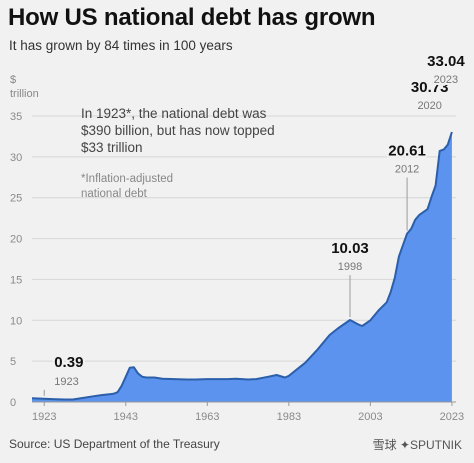 The width and height of the screenshot is (474, 463). What do you see at coordinates (350, 248) in the screenshot?
I see `annotation-value-1998: 10.03` at bounding box center [350, 248].